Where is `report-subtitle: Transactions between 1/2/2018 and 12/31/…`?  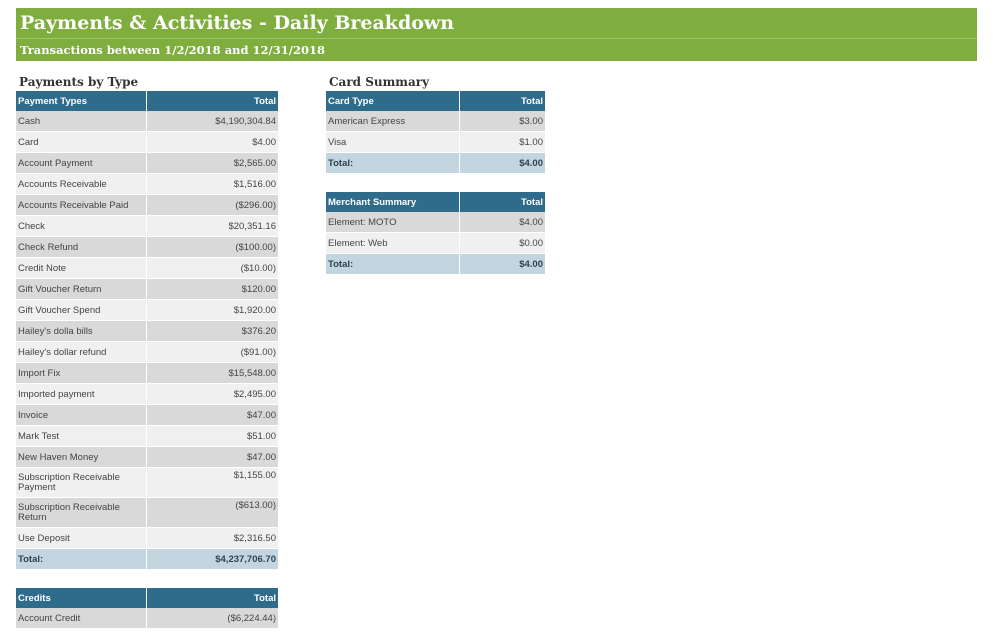
report-subtitle: Transactions between 1/2/2018 and 12/31/… is located at coordinates (172, 50).